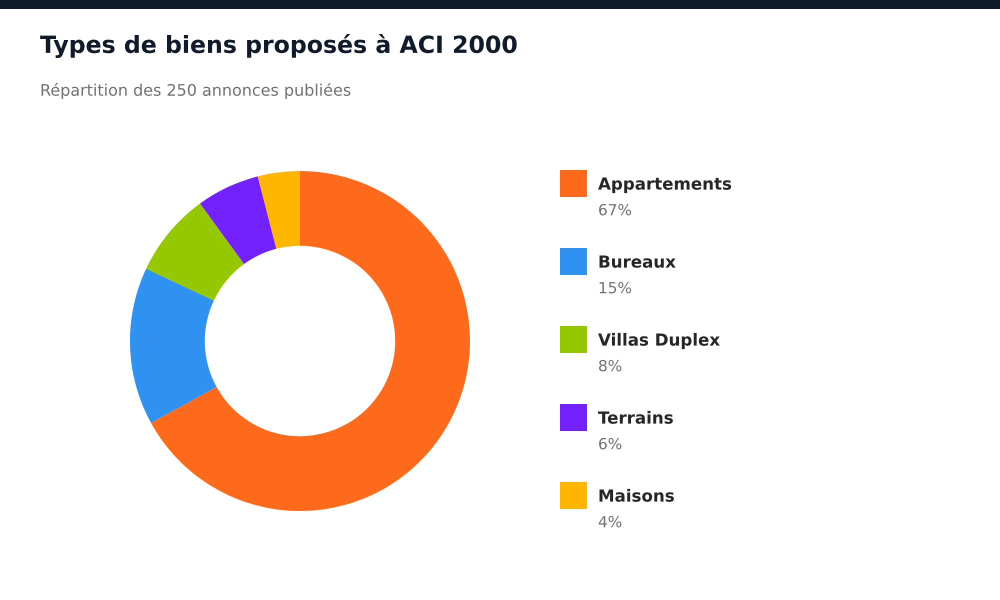 The width and height of the screenshot is (1000, 600). What do you see at coordinates (637, 495) in the screenshot?
I see `legend-label: Maisons` at bounding box center [637, 495].